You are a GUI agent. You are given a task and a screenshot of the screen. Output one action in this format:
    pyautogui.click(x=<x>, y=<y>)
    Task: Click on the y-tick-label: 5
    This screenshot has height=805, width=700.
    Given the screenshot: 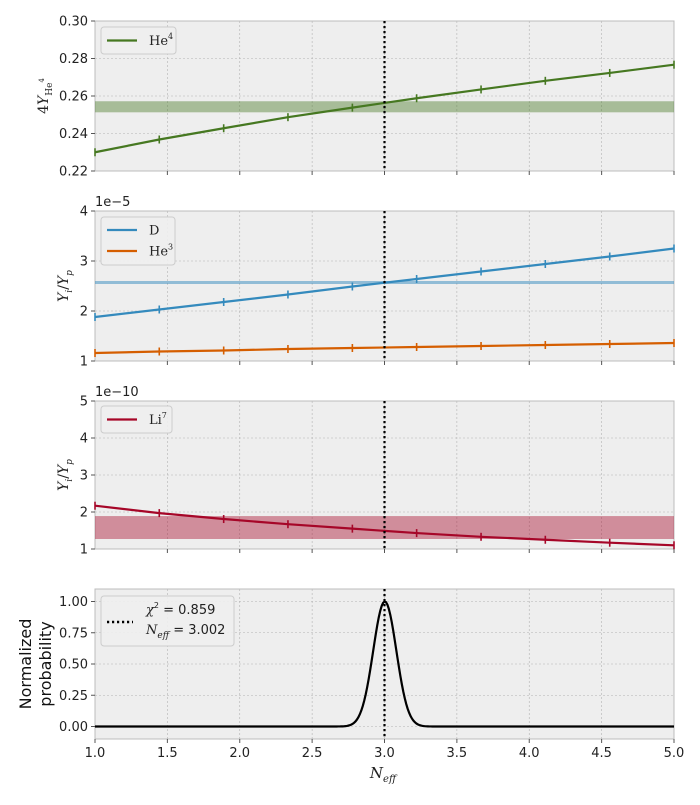 What is the action you would take?
    pyautogui.click(x=84, y=402)
    